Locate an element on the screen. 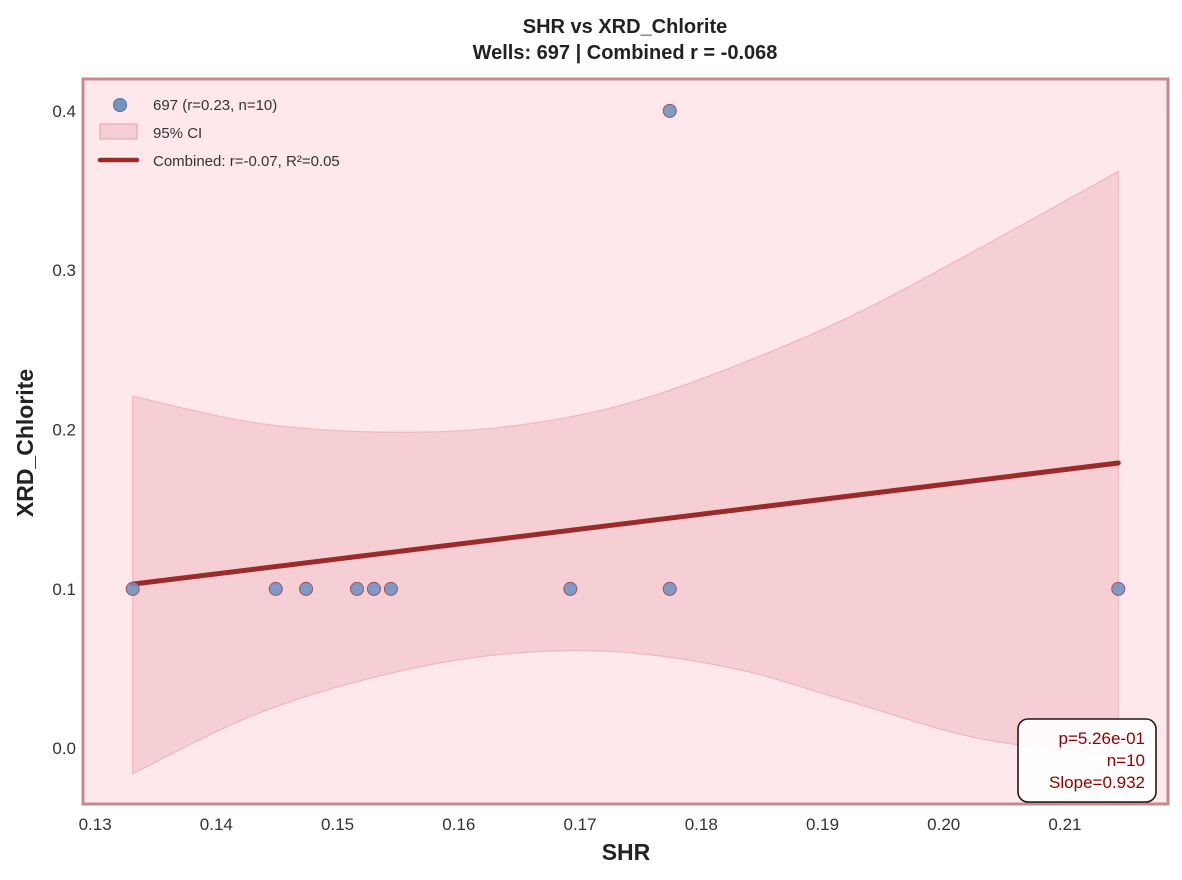 This screenshot has height=880, width=1182. x-tick-label: 0.15 is located at coordinates (337, 824).